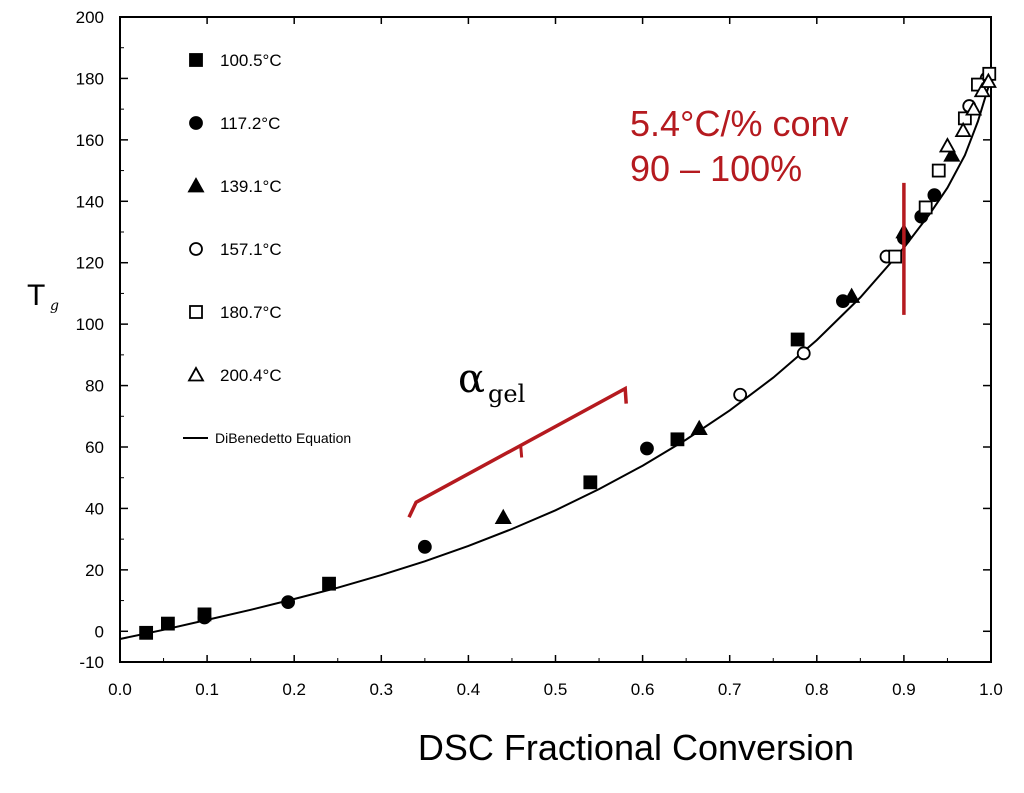  Describe the element at coordinates (90, 324) in the screenshot. I see `y-tick-label: 100` at that location.